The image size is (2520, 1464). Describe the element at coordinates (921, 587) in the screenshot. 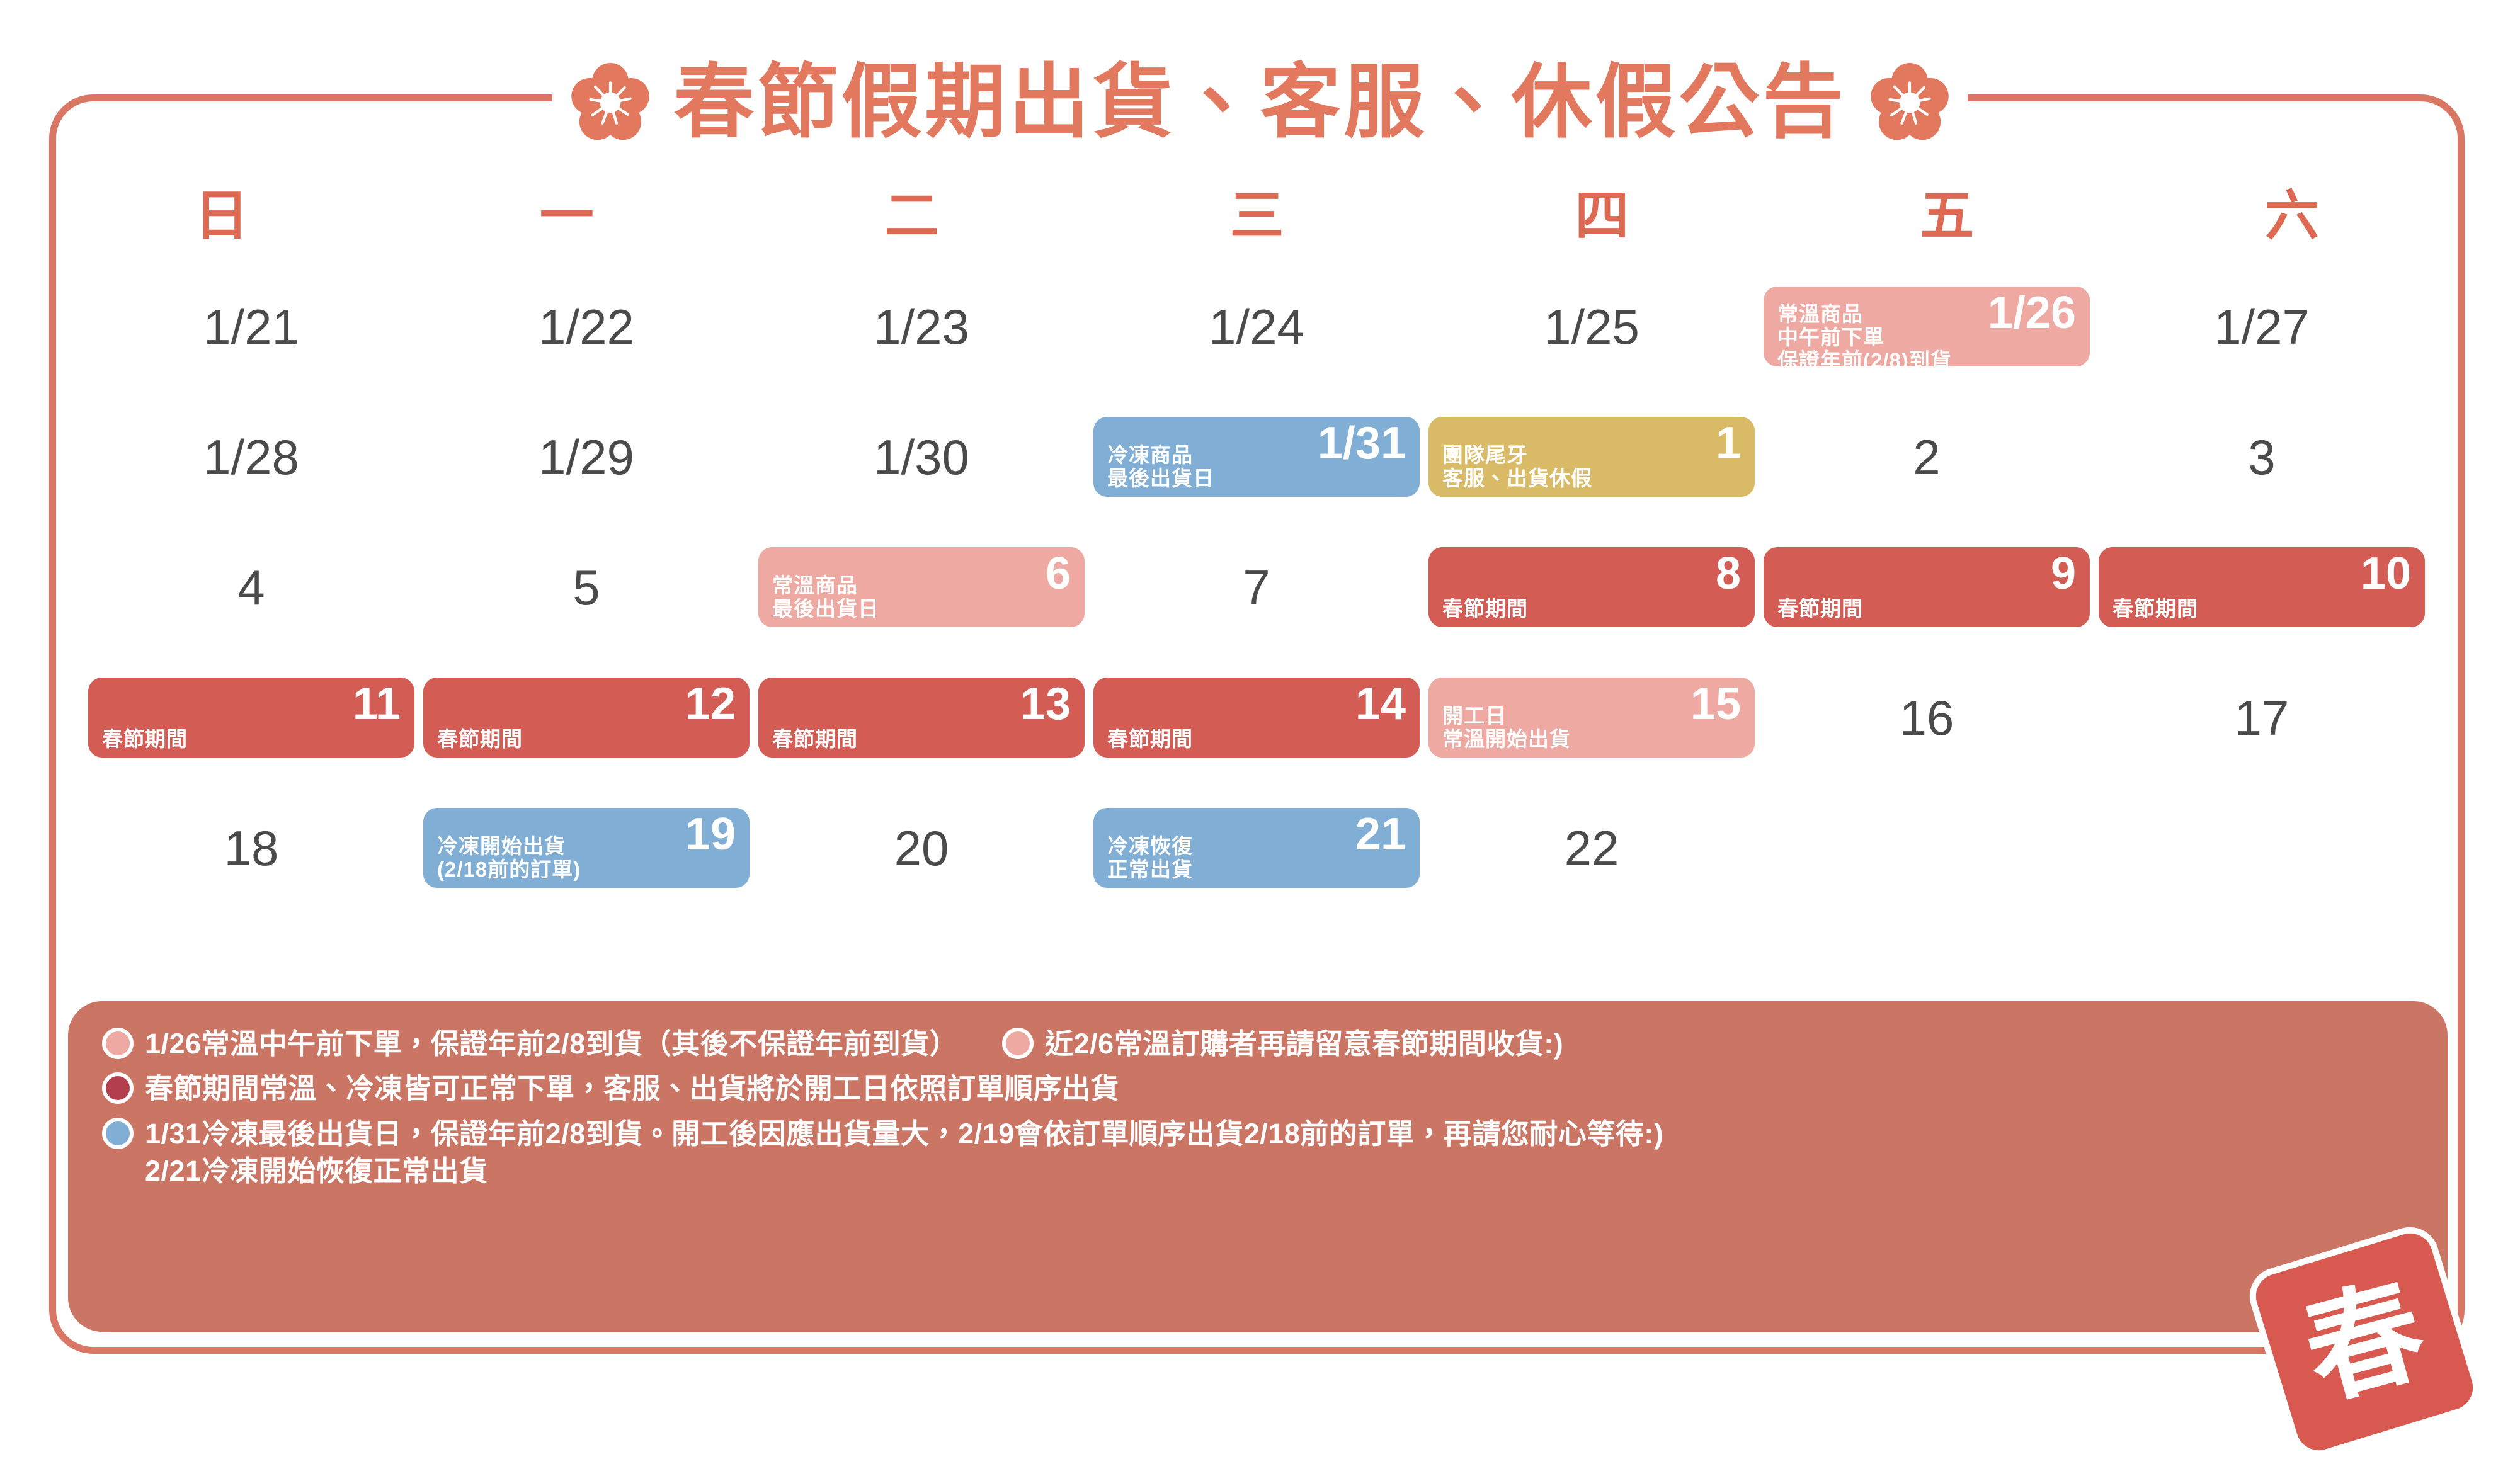

I see `calendar-cell-day-tagged-pink: 6 常溫商品 最後出貨日` at that location.